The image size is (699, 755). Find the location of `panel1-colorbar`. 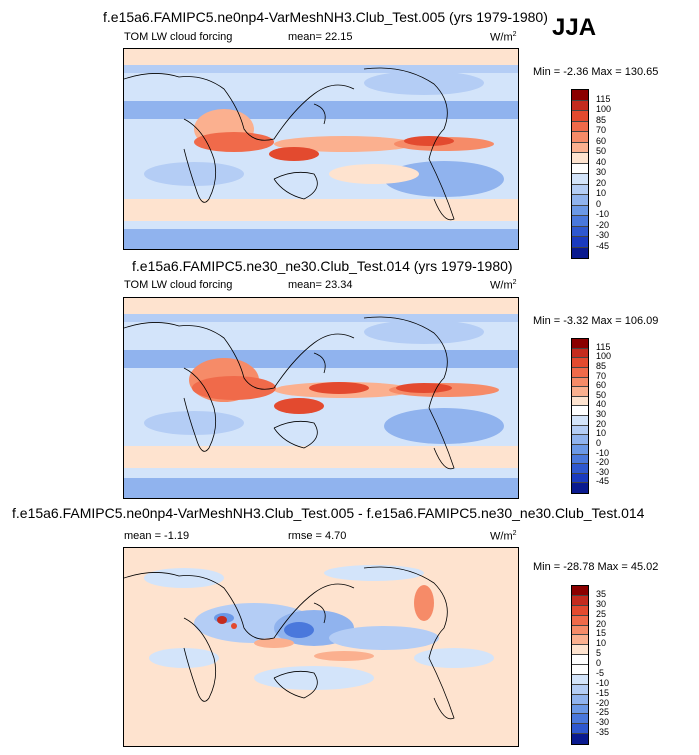

panel1-colorbar is located at coordinates (580, 174).